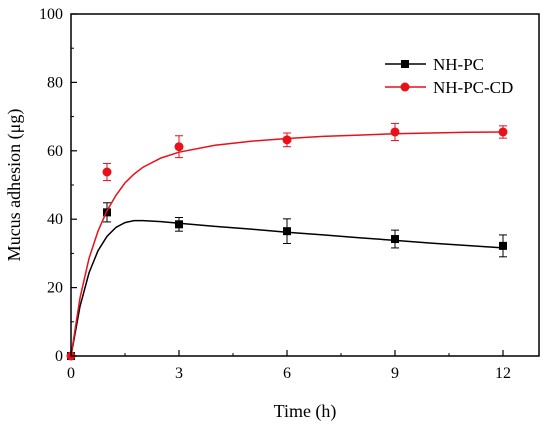 The image size is (550, 427). I want to click on y-tick-label: 60, so click(55, 151).